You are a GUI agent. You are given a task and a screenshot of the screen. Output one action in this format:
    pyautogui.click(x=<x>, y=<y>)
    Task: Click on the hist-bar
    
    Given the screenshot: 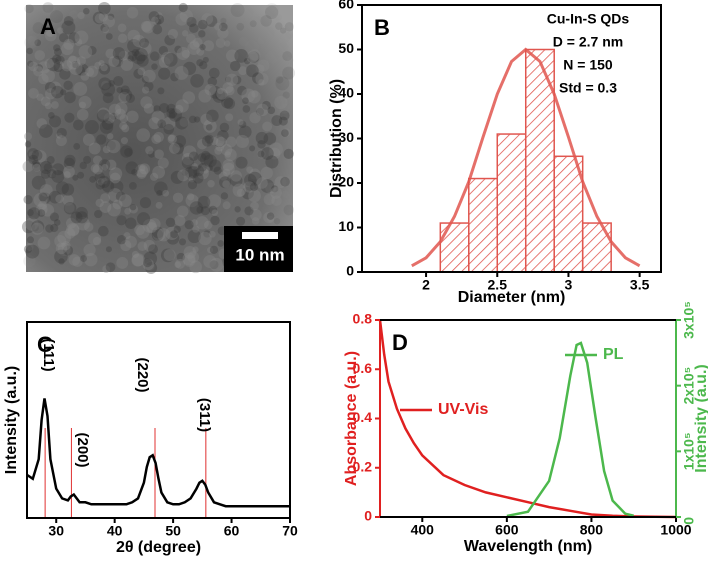 What is the action you would take?
    pyautogui.click(x=483, y=225)
    